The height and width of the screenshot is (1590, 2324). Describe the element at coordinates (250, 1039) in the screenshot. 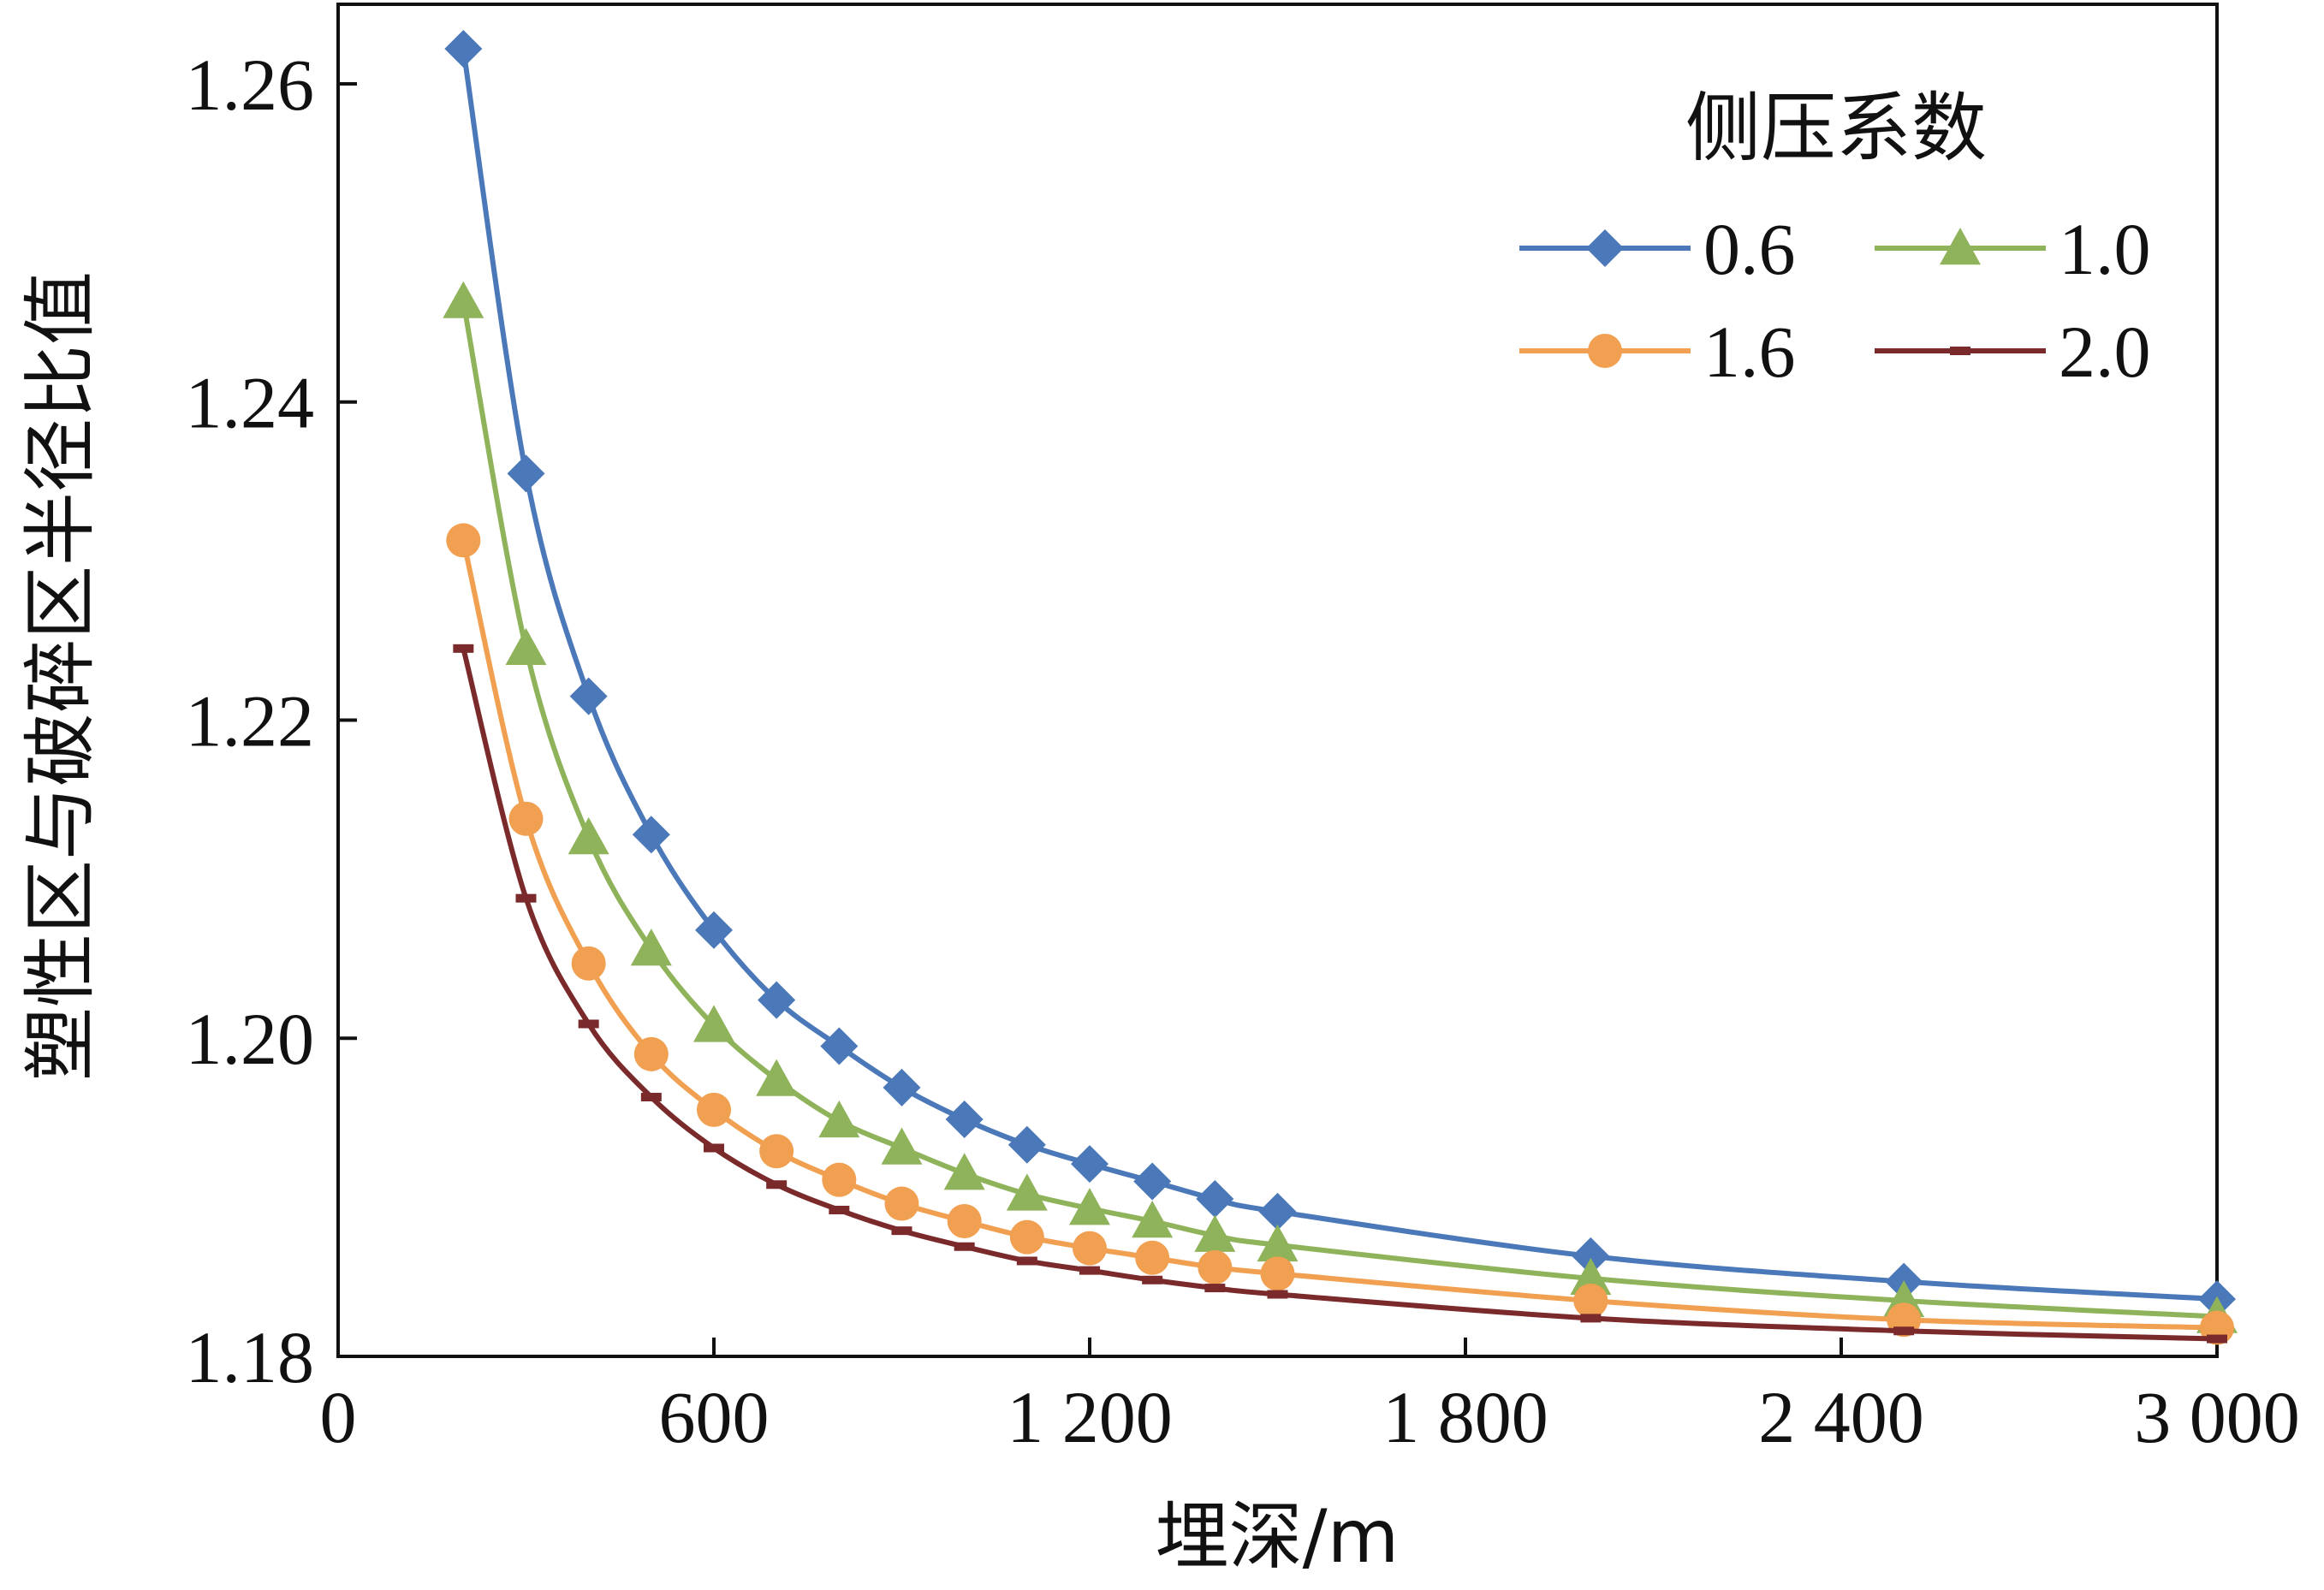

I see `y-tick-label: 1.20` at that location.